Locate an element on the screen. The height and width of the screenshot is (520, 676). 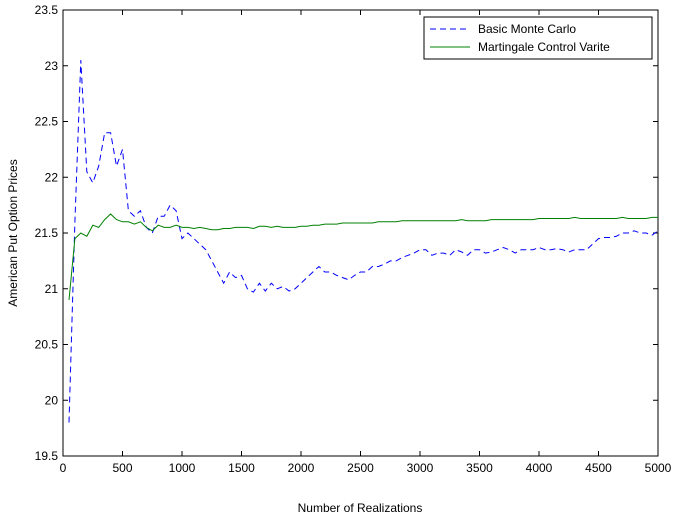
x-tick-label: 3500 is located at coordinates (479, 468).